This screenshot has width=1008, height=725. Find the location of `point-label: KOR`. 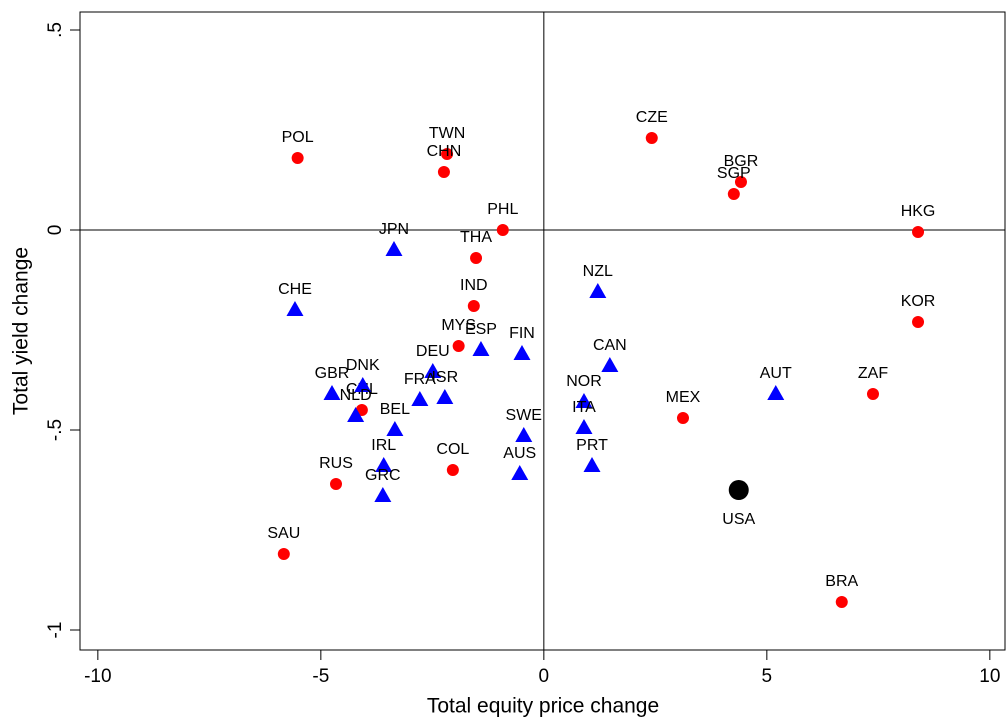

point-label: KOR is located at coordinates (918, 301).